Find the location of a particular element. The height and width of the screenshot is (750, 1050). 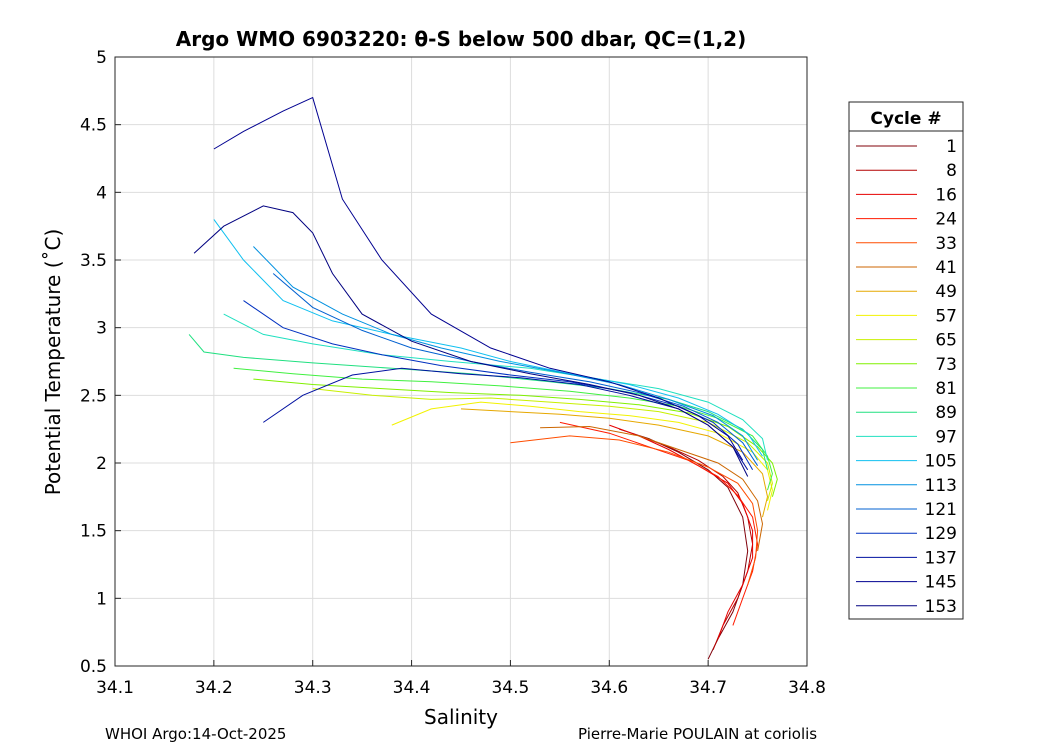

legend-entry-label: 113 is located at coordinates (941, 486).